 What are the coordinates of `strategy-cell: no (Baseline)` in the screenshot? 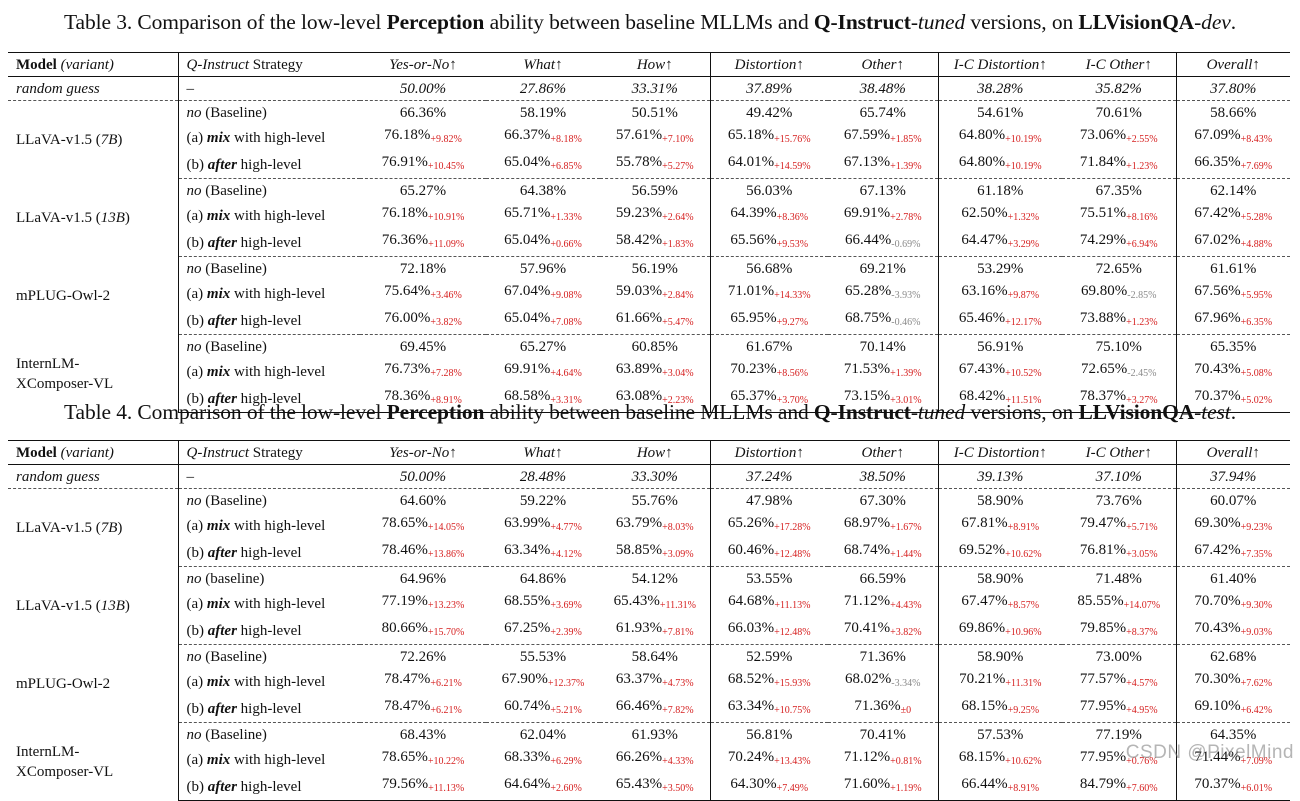 It's located at (268, 346).